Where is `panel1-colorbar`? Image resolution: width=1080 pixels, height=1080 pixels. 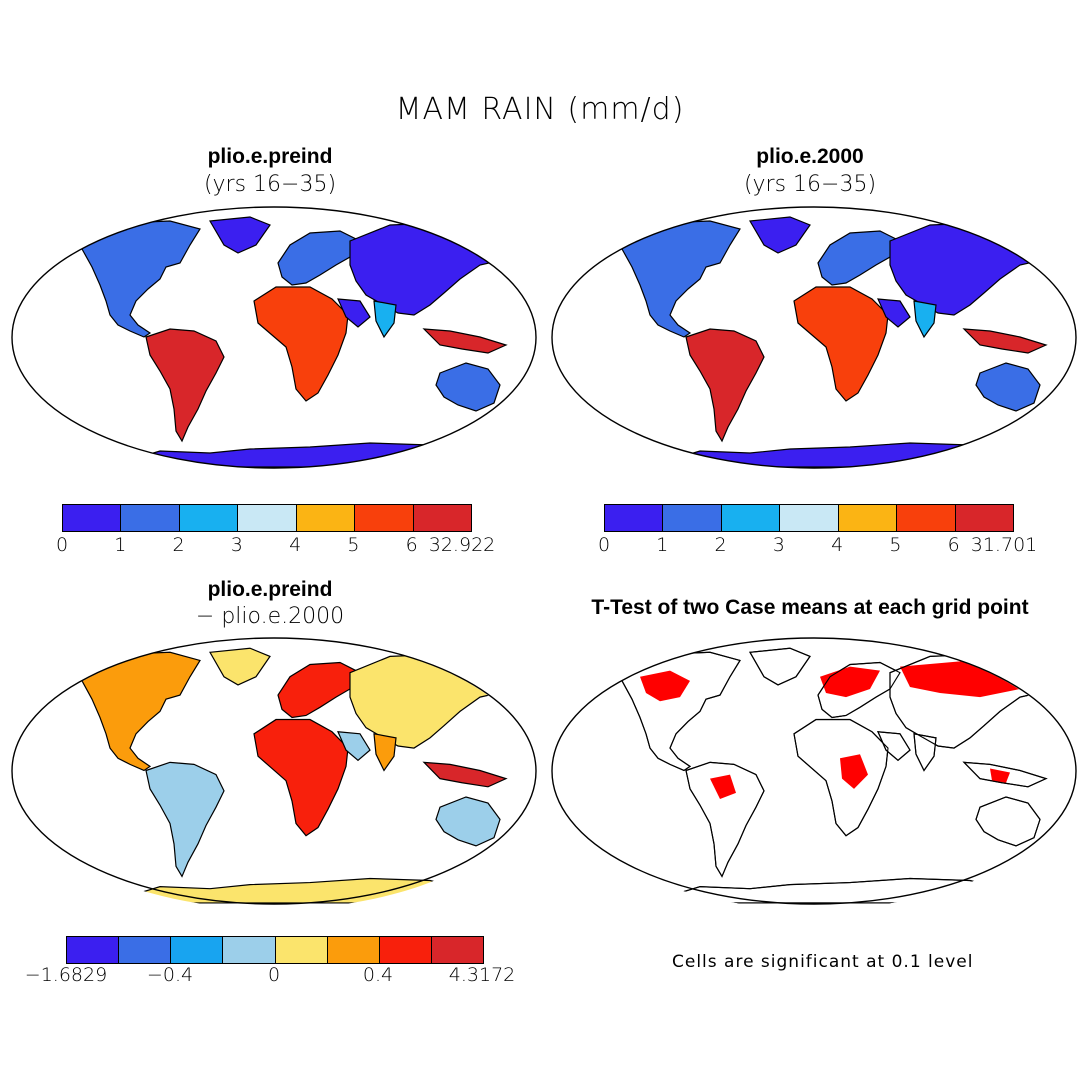 panel1-colorbar is located at coordinates (267, 518).